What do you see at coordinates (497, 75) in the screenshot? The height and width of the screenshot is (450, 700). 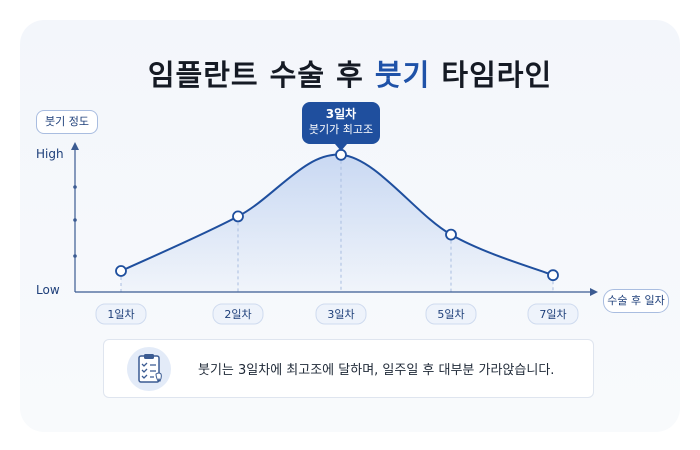 I see `title-tail: 타임라인` at bounding box center [497, 75].